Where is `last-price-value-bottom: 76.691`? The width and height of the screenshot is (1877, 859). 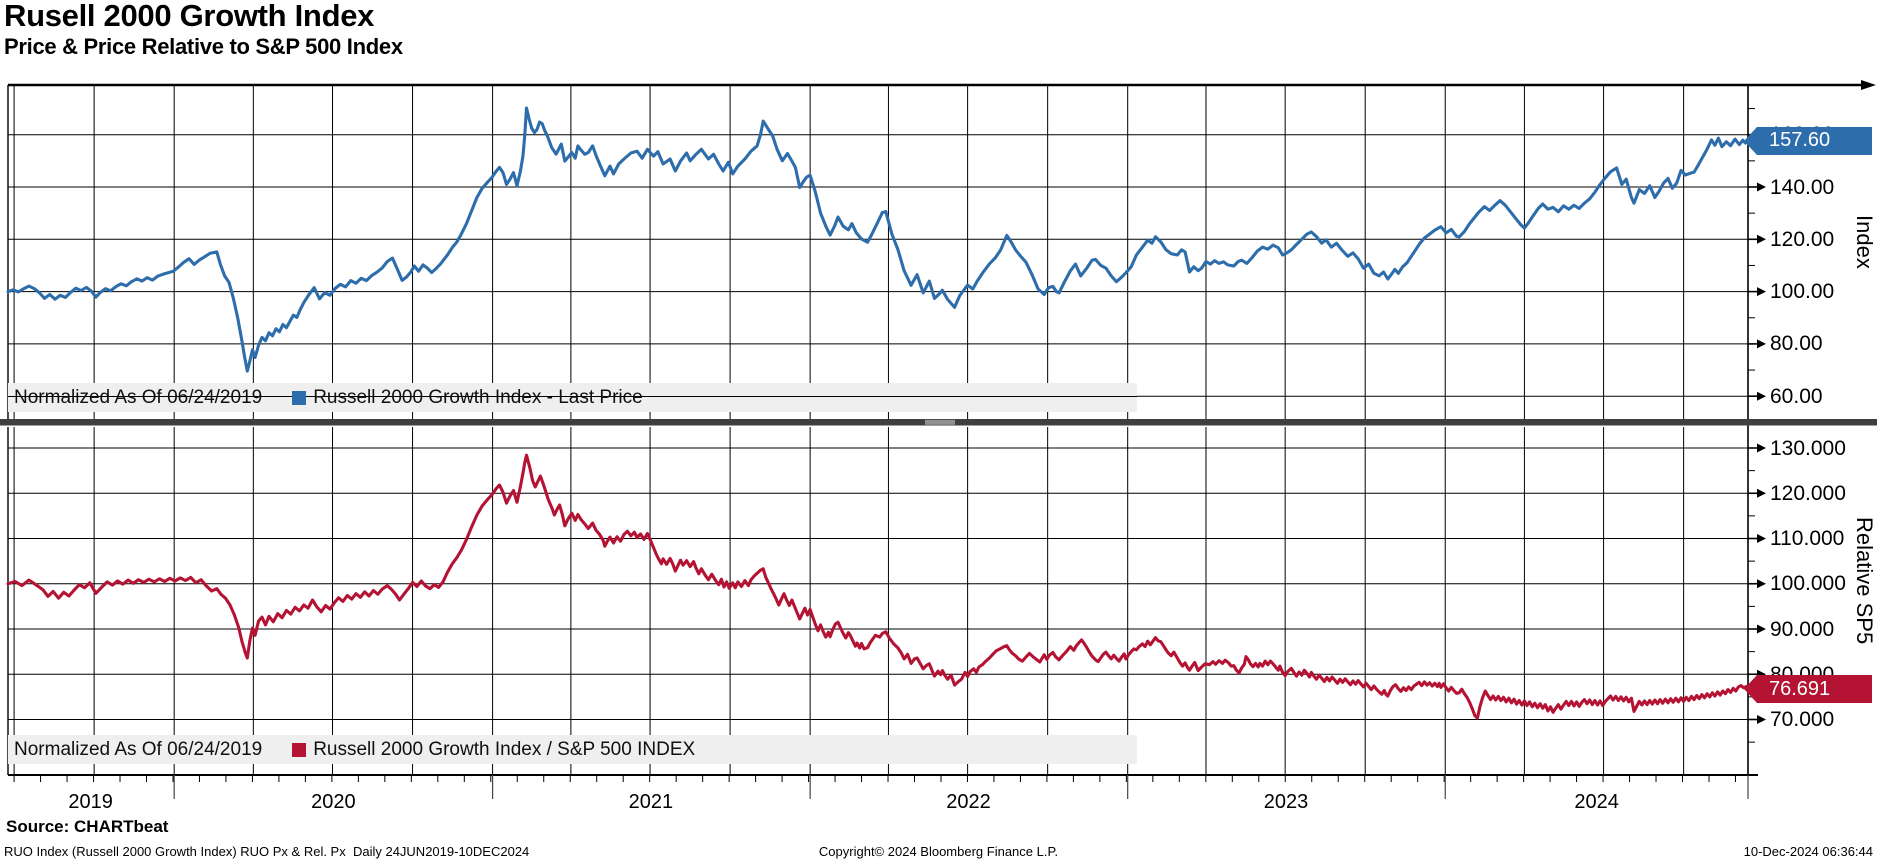
last-price-value-bottom: 76.691 is located at coordinates (1800, 688).